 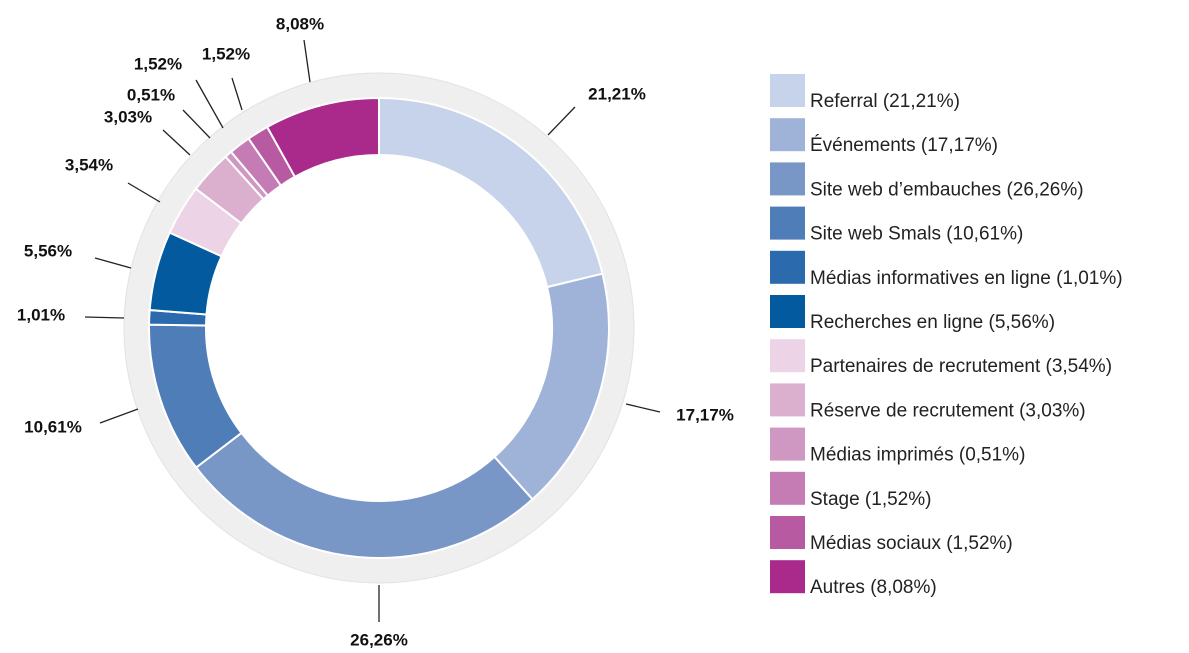 What do you see at coordinates (89, 164) in the screenshot?
I see `data-label: 3,54%` at bounding box center [89, 164].